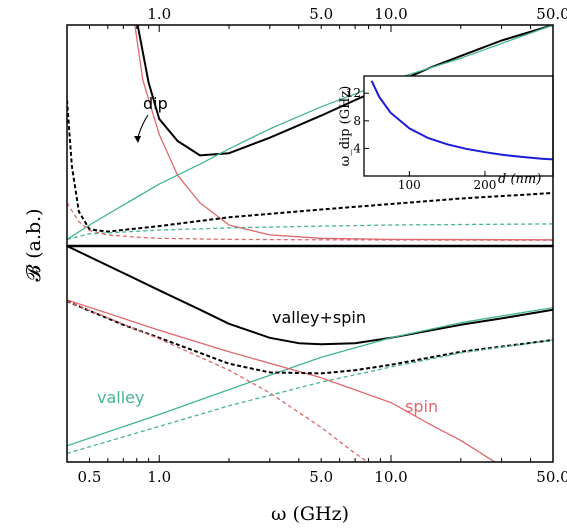 The height and width of the screenshot is (529, 567). I want to click on inset-frame, so click(458, 126).